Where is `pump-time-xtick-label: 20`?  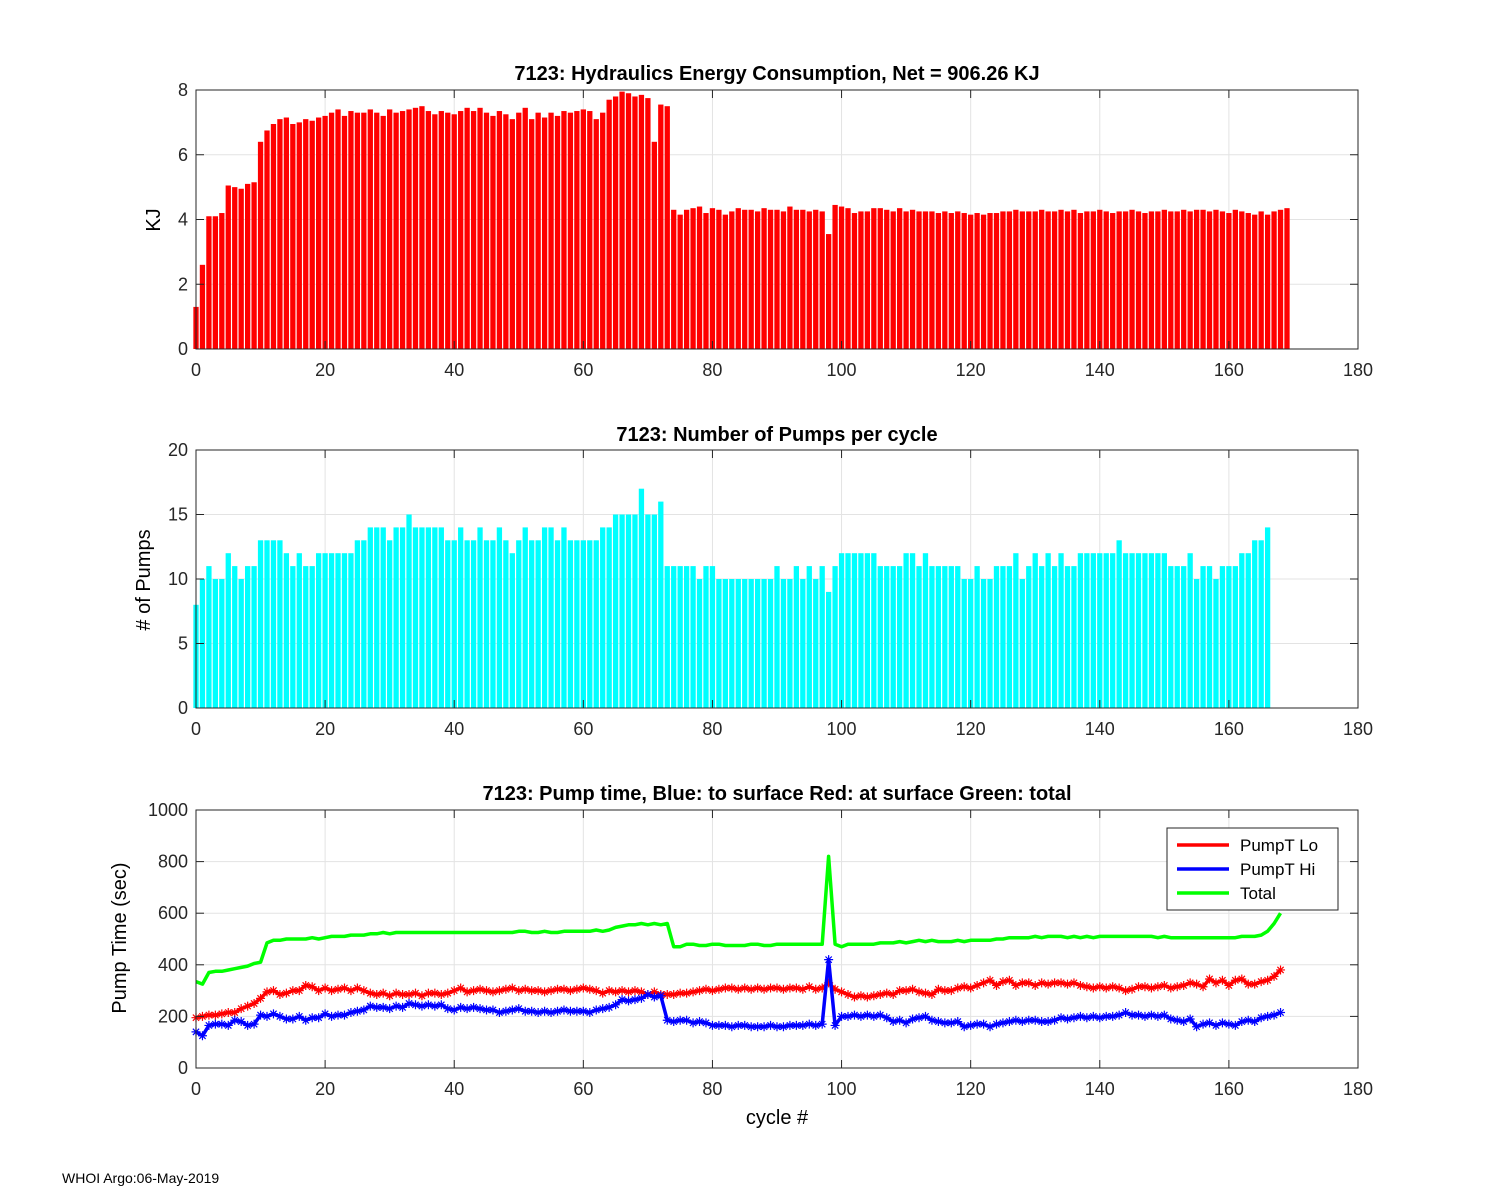 pump-time-xtick-label: 20 is located at coordinates (325, 1089).